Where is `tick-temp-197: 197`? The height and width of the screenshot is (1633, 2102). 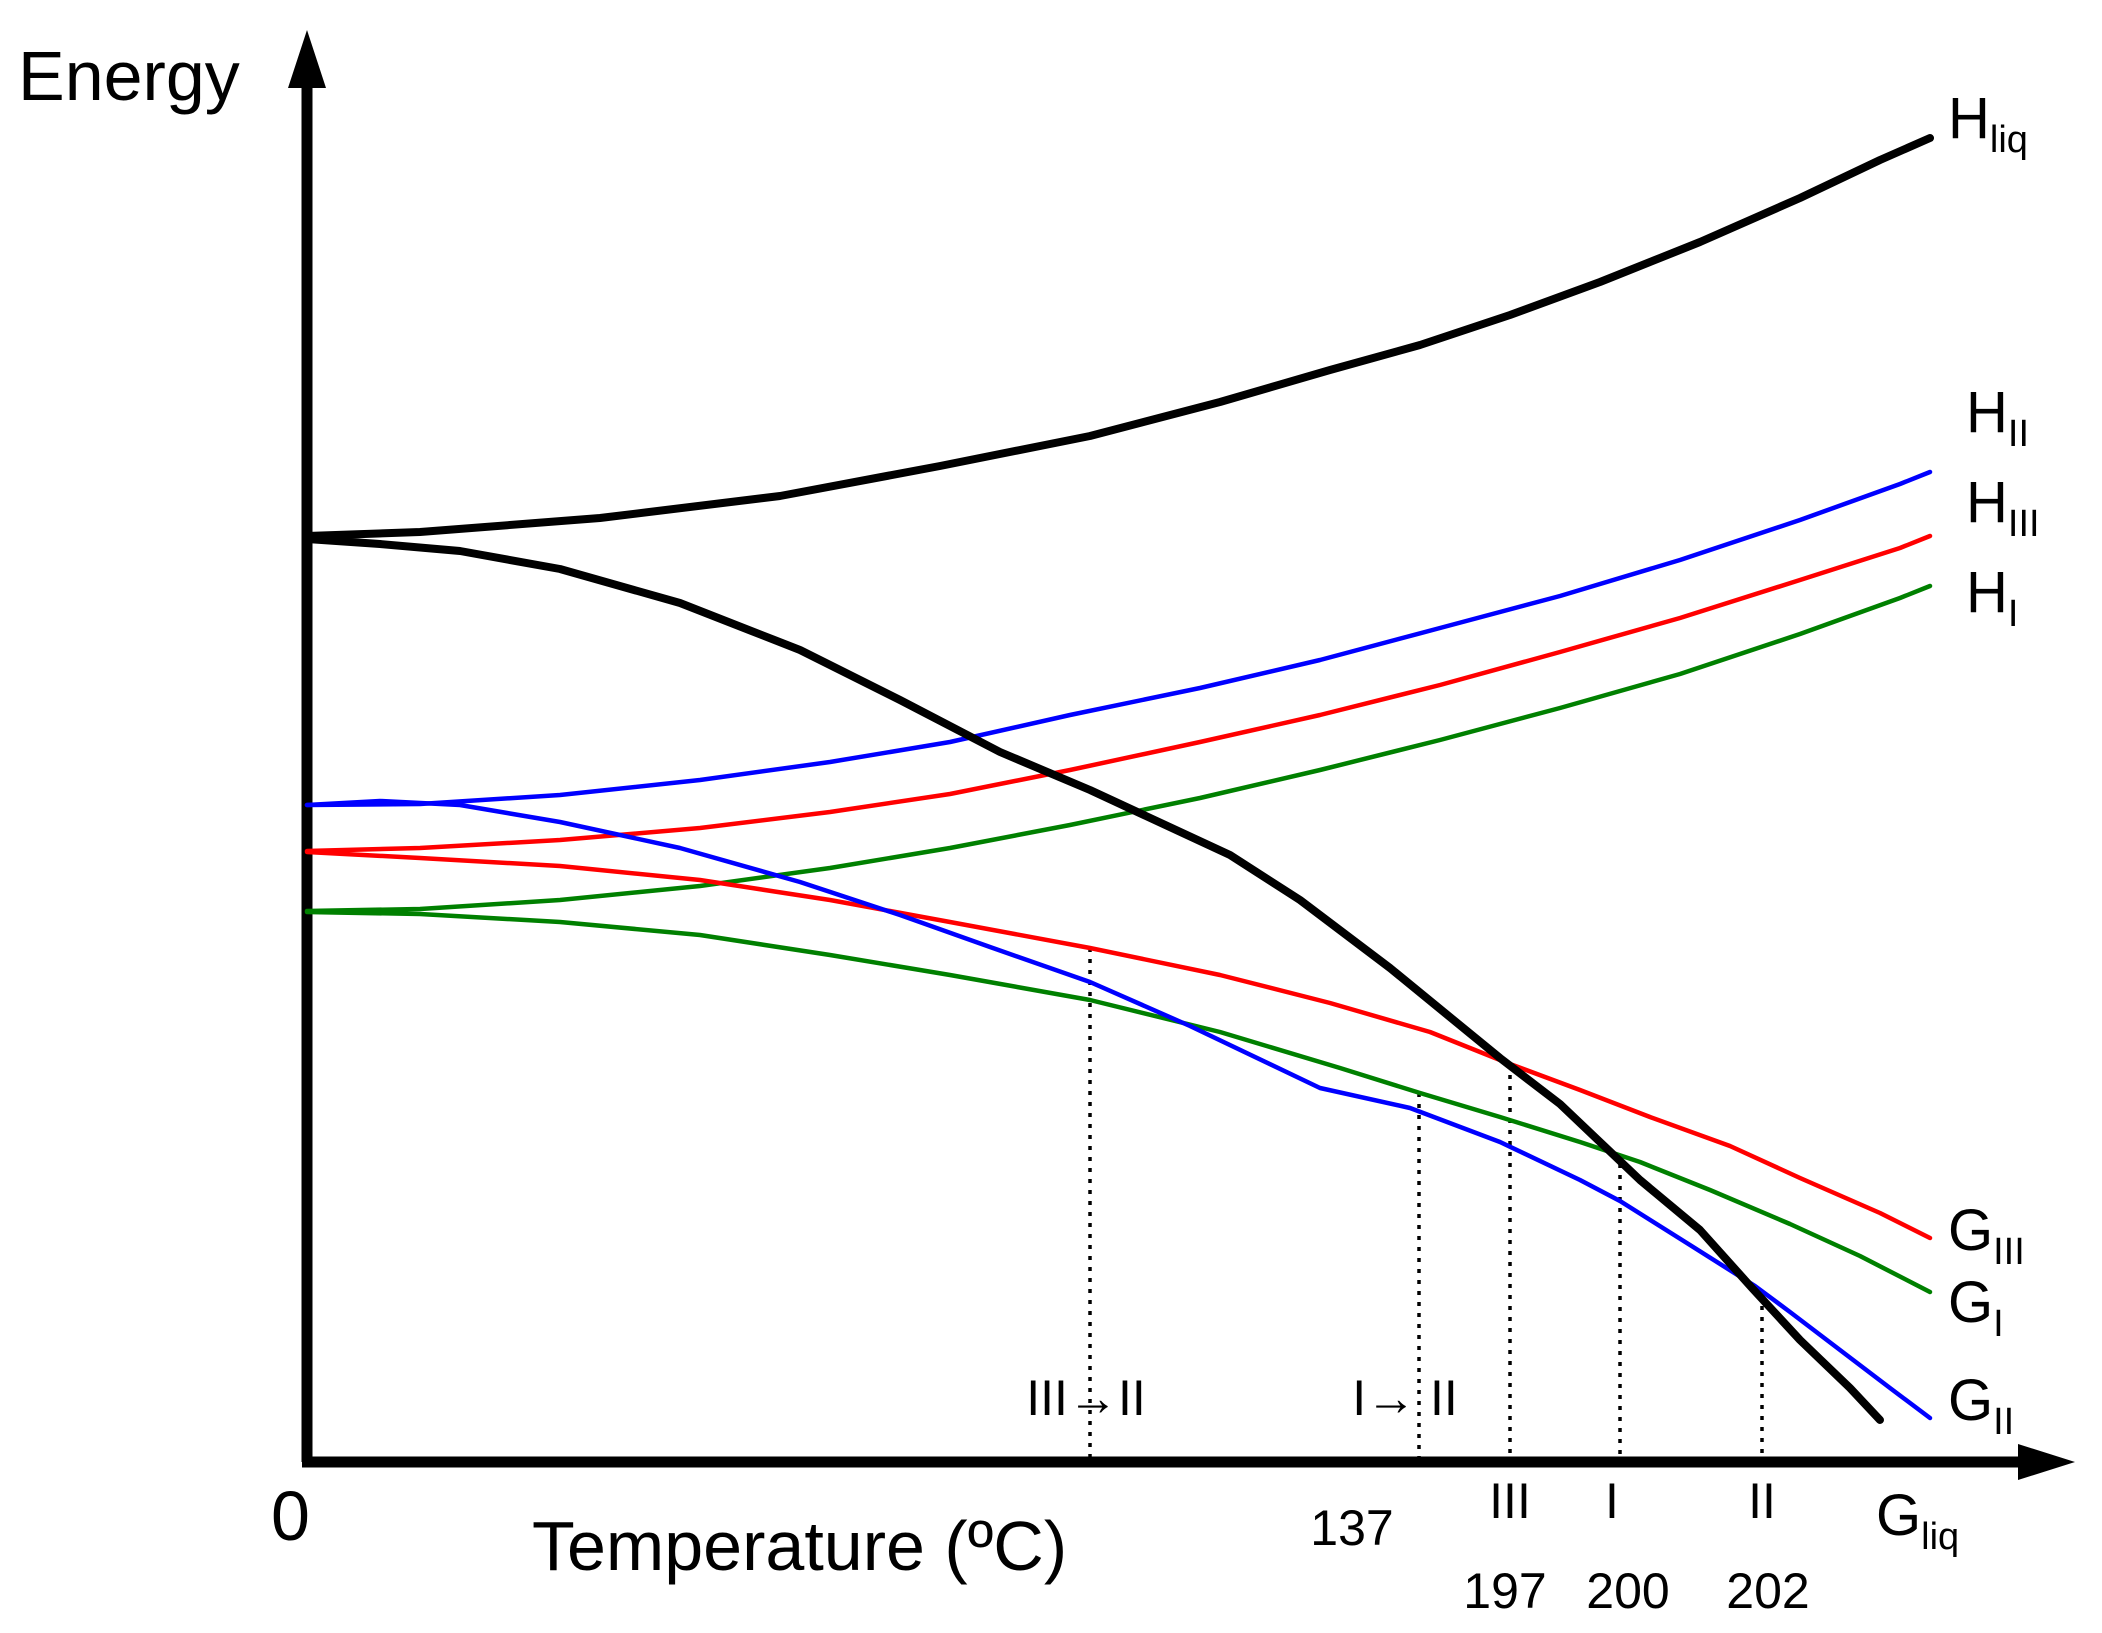 tick-temp-197: 197 is located at coordinates (1504, 1591).